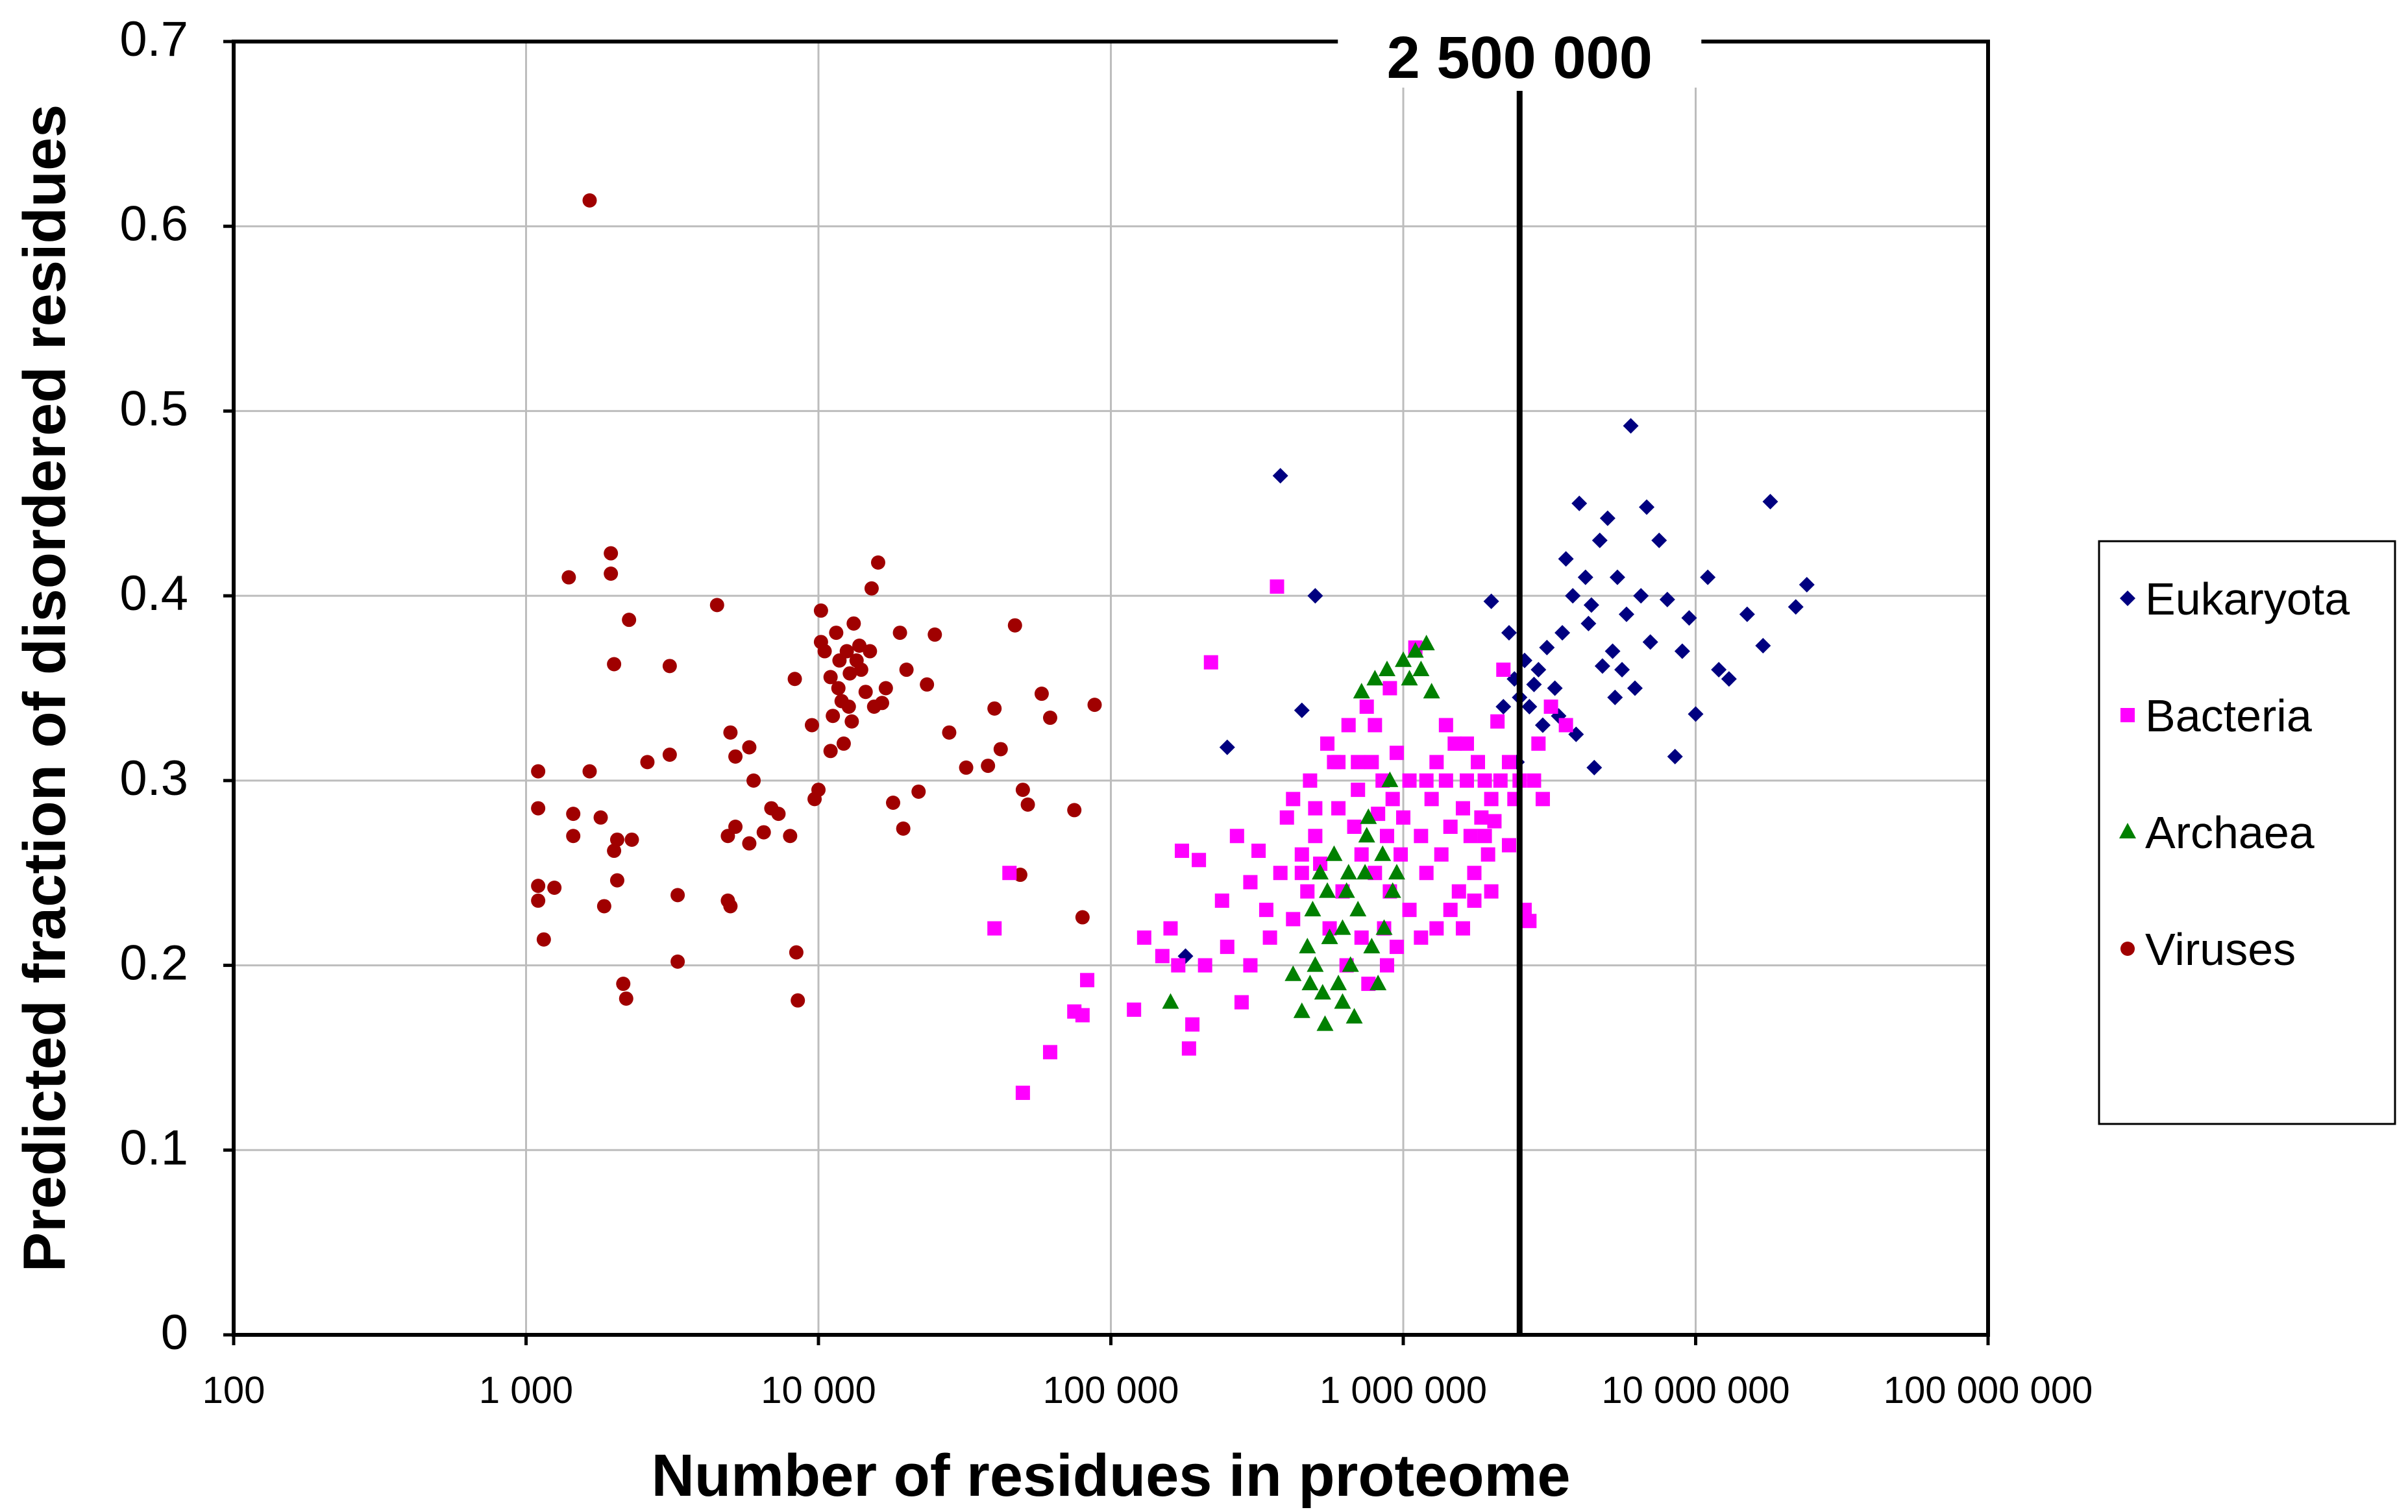 Image resolution: width=2408 pixels, height=1512 pixels. Describe the element at coordinates (153, 39) in the screenshot. I see `y-tick-label: 0.7` at that location.